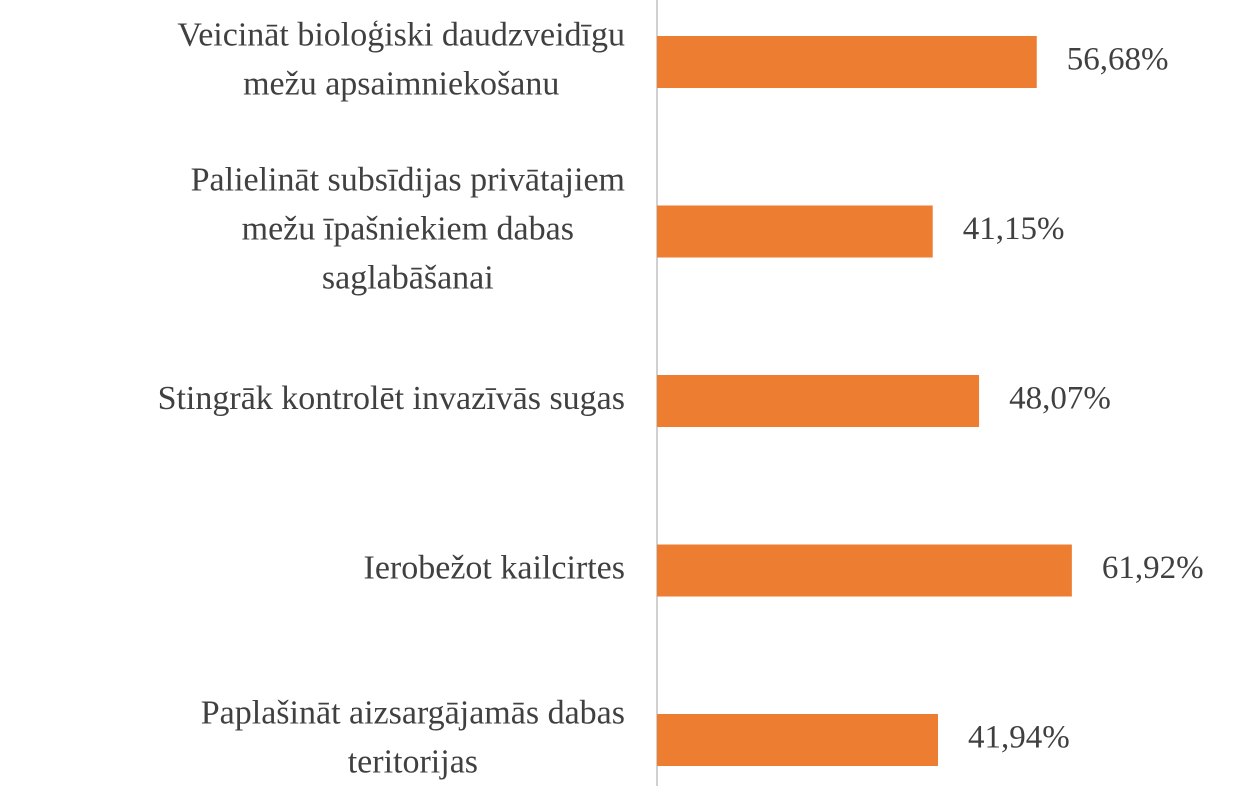 This screenshot has width=1245, height=786. What do you see at coordinates (494, 567) in the screenshot?
I see `category-label: Ierobežot kailcirtes` at bounding box center [494, 567].